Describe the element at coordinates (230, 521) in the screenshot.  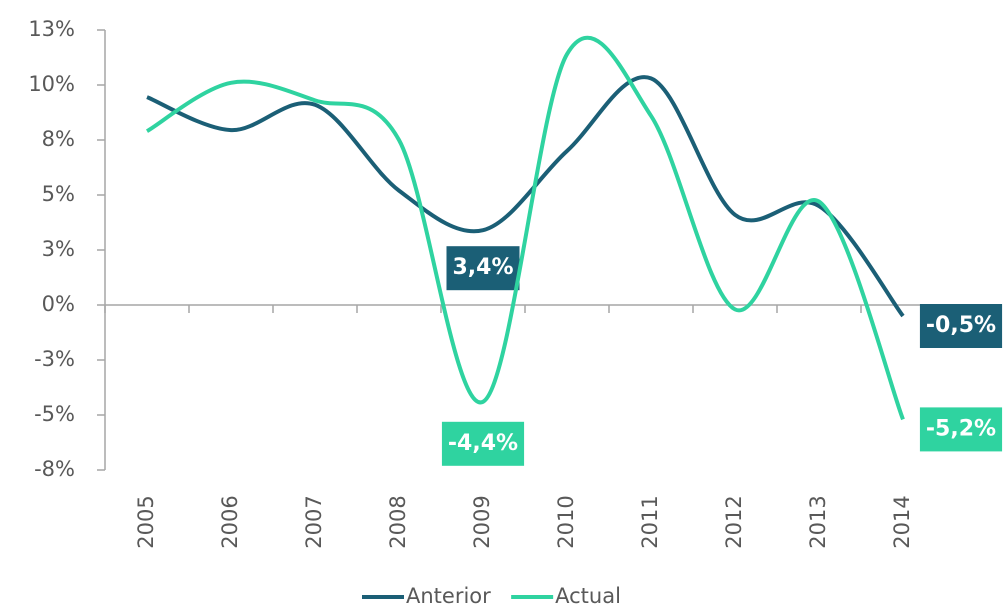
I see `x-tick-label: 2006` at that location.